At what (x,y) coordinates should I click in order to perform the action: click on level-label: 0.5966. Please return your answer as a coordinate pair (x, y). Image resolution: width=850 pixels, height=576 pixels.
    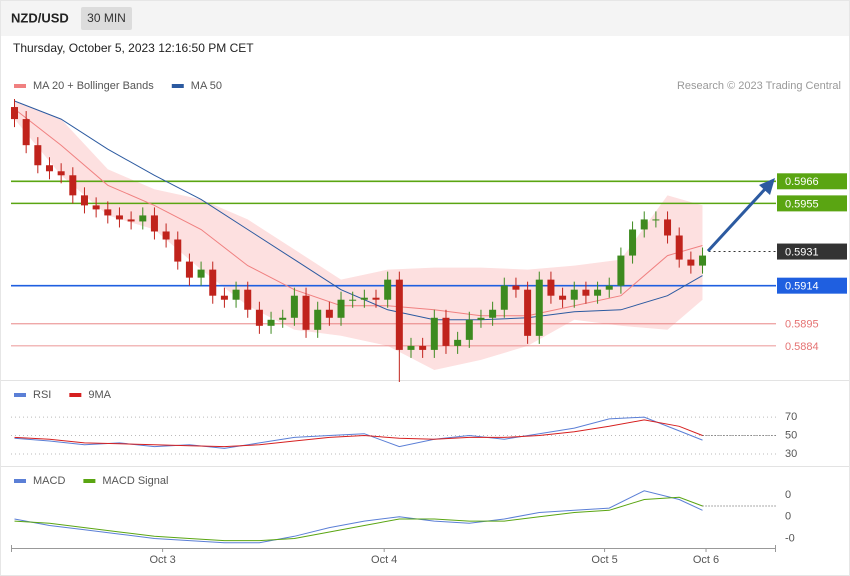
    Looking at the image, I should click on (802, 182).